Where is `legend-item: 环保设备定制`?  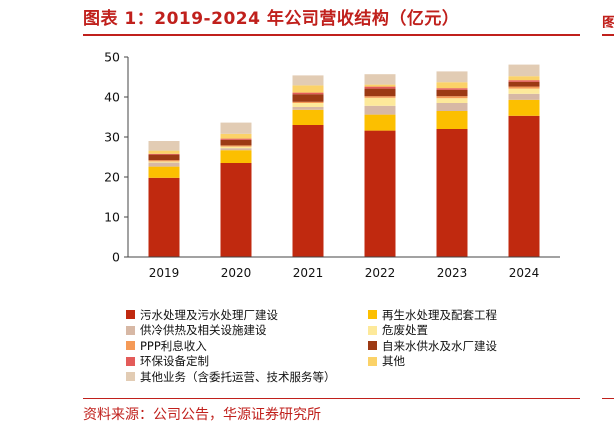
legend-item: 环保设备定制 is located at coordinates (167, 361).